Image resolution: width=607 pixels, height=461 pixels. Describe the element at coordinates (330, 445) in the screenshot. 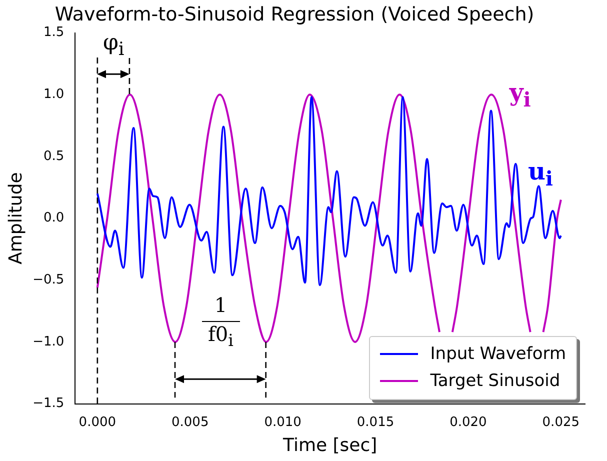

I see `x-axis-title: Time [sec]` at that location.